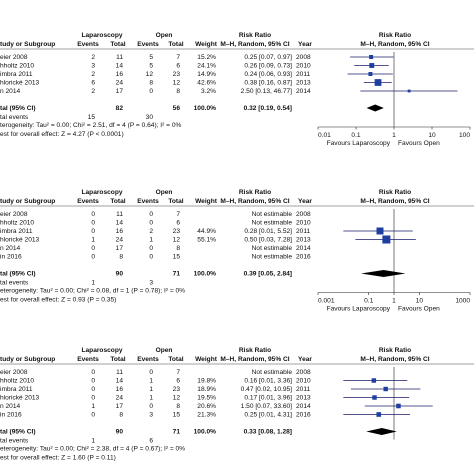 The image size is (474, 474). I want to click on x-tick-label: 1, so click(394, 300).